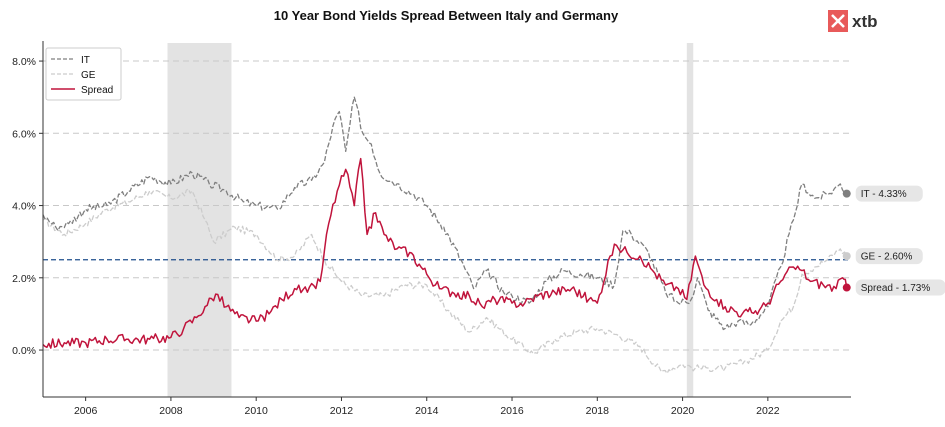  Describe the element at coordinates (427, 411) in the screenshot. I see `x-tick-label-2014: 2014` at that location.